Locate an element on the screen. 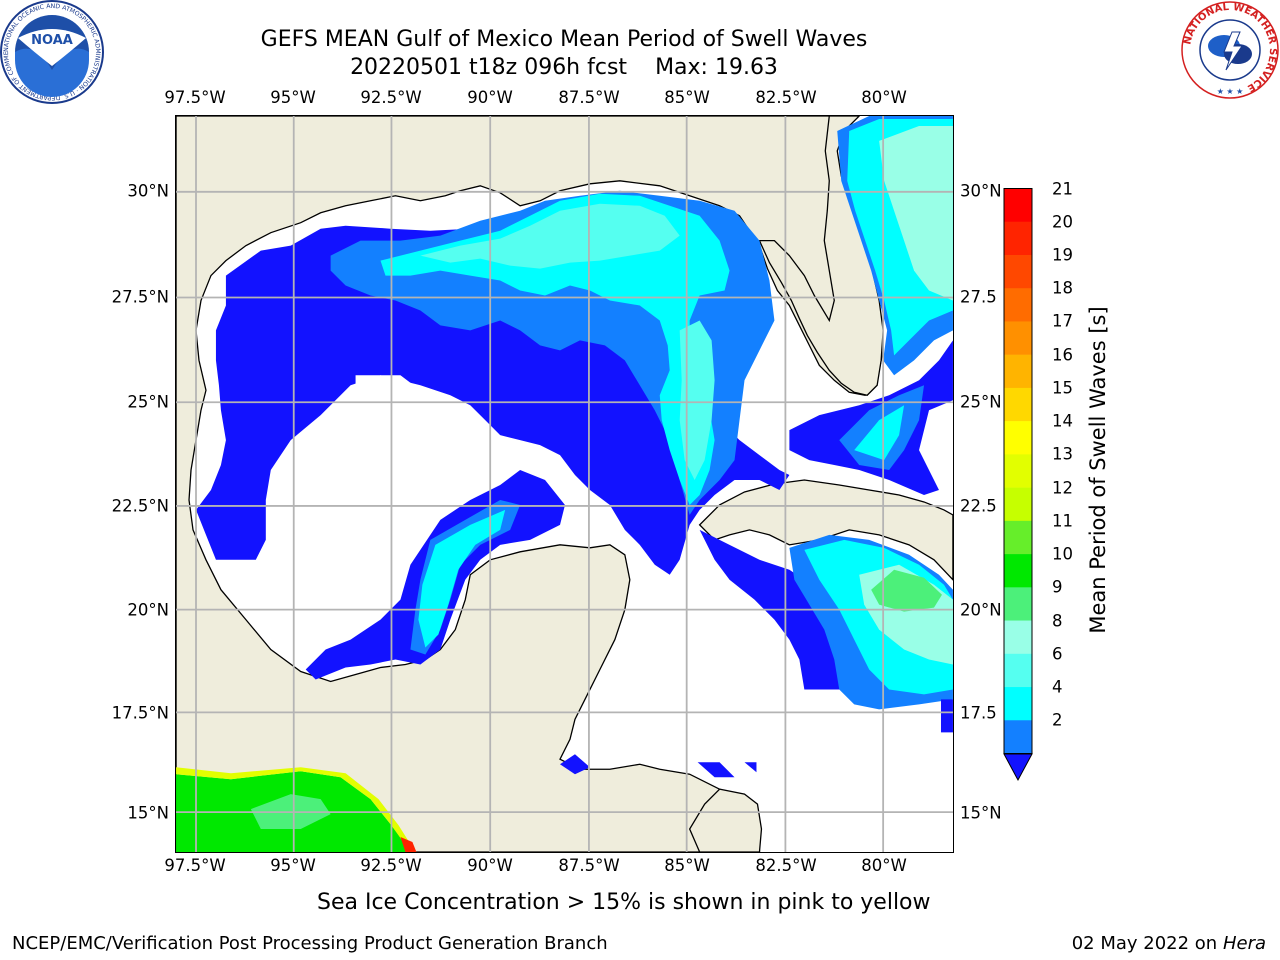 Image resolution: width=1280 pixels, height=960 pixels. lon-label-bottom: 85°W is located at coordinates (687, 865).